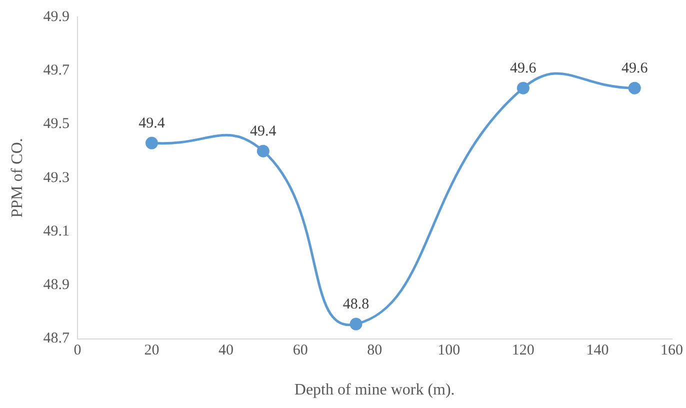  Describe the element at coordinates (523, 350) in the screenshot. I see `x-tick-label: 120` at that location.